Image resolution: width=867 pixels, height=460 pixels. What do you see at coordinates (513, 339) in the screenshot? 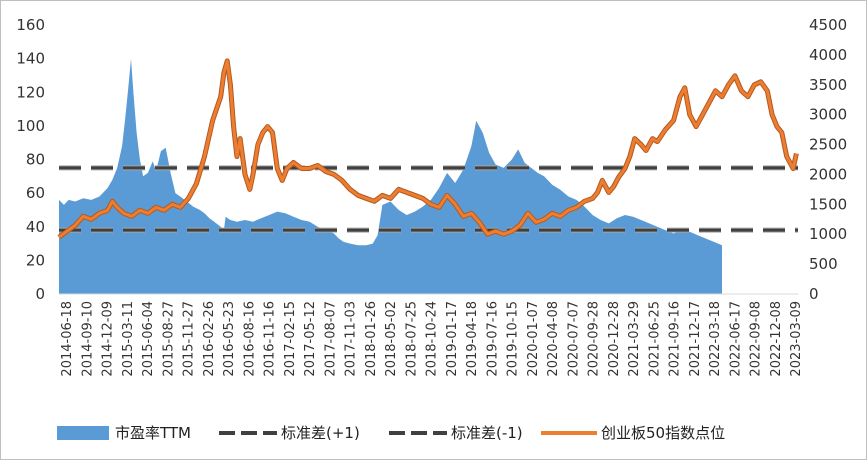
I see `x-tick-label: 2019-10-15` at bounding box center [513, 339].